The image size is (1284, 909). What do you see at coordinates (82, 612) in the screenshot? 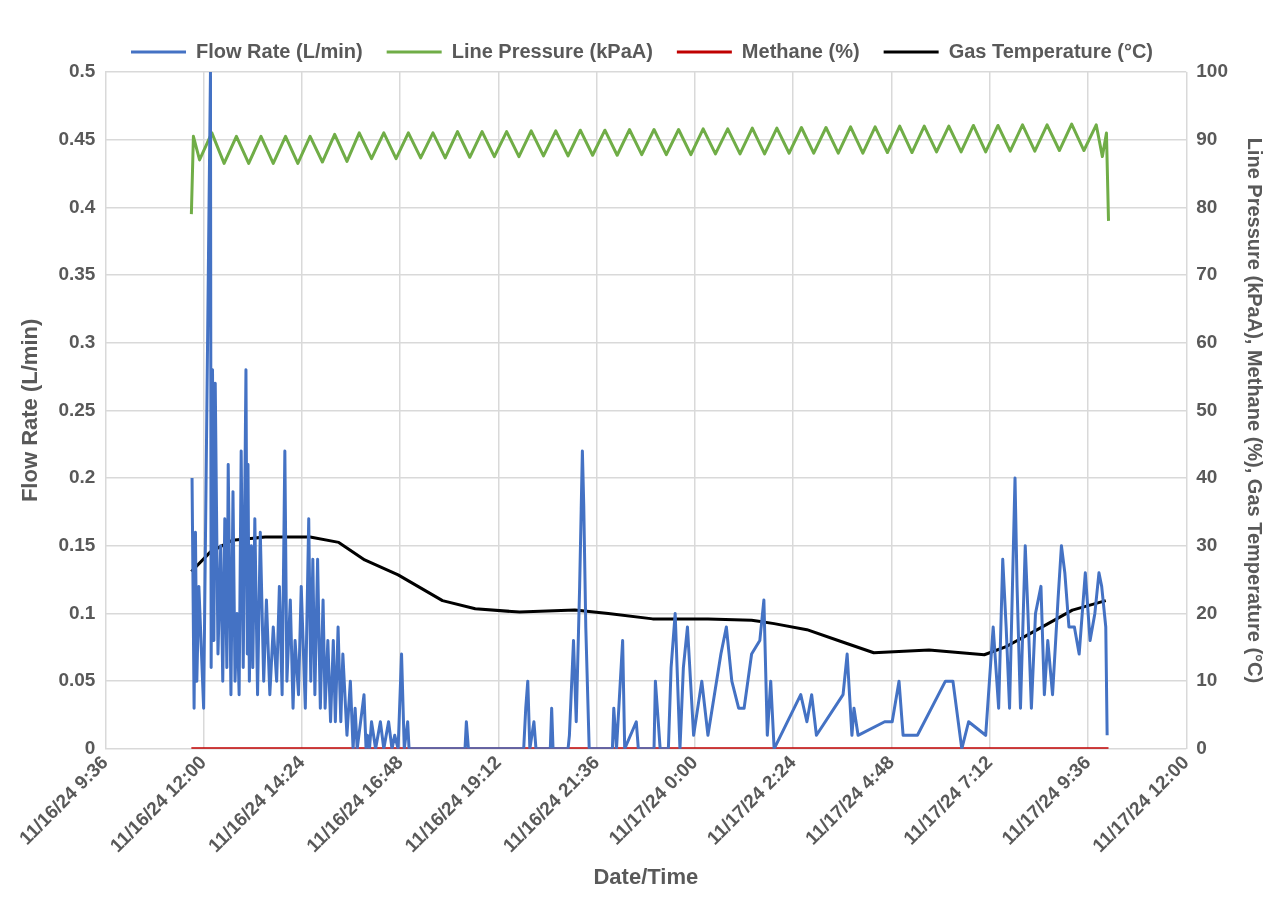
I see `y-tick-label: 0.1` at bounding box center [82, 612].